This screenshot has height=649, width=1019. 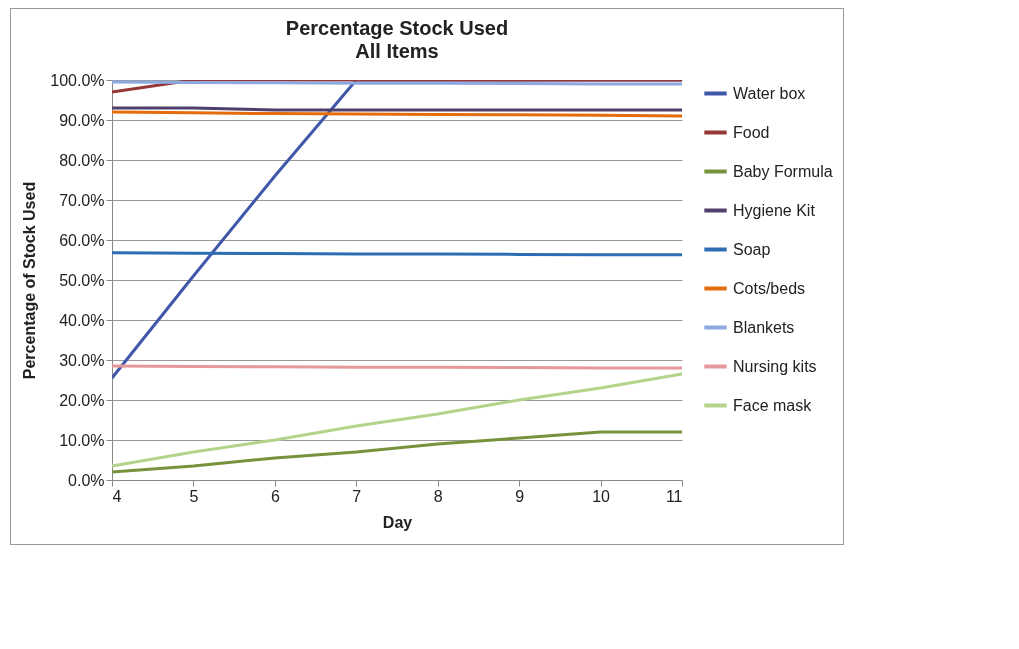 I want to click on x-tick-label: 9, so click(x=520, y=496).